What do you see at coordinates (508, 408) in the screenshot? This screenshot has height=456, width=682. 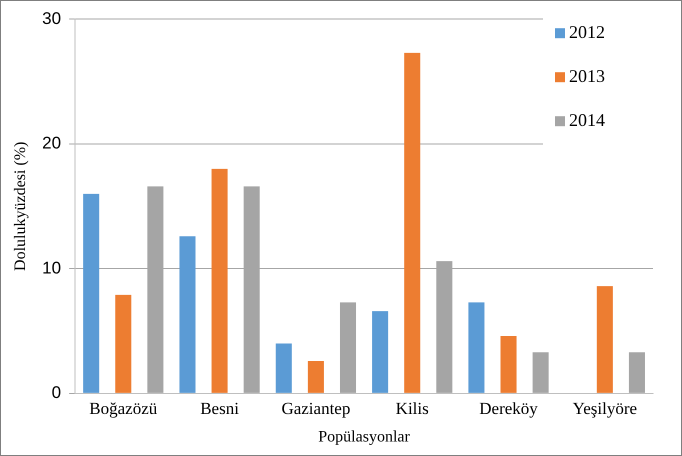 I see `x-tick-label: Dereköy` at bounding box center [508, 408].